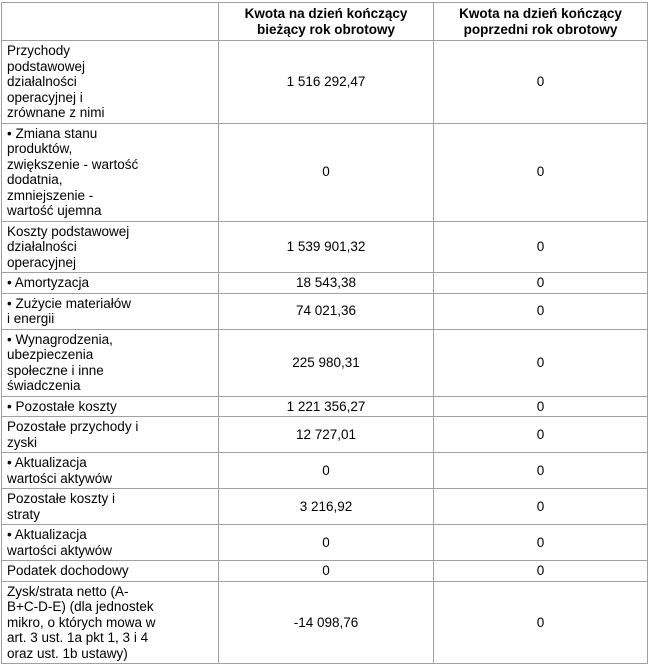  Describe the element at coordinates (110, 506) in the screenshot. I see `row-label-cell: Pozostałe koszty i straty` at that location.